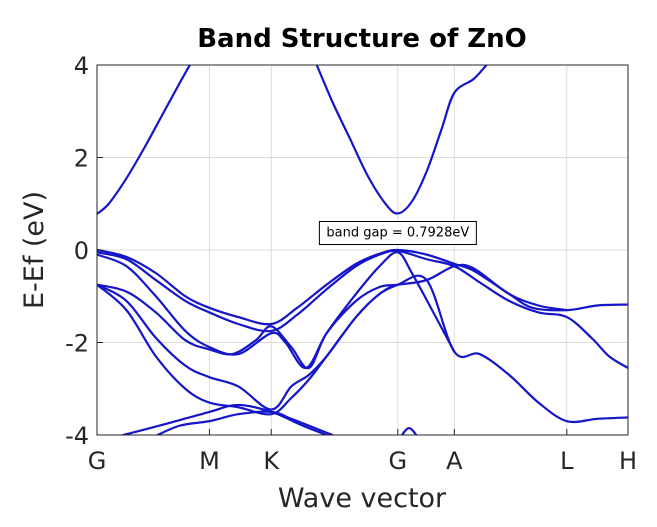 Image resolution: width=657 pixels, height=527 pixels. Describe the element at coordinates (81, 66) in the screenshot. I see `y-tick-label-4: 4` at that location.